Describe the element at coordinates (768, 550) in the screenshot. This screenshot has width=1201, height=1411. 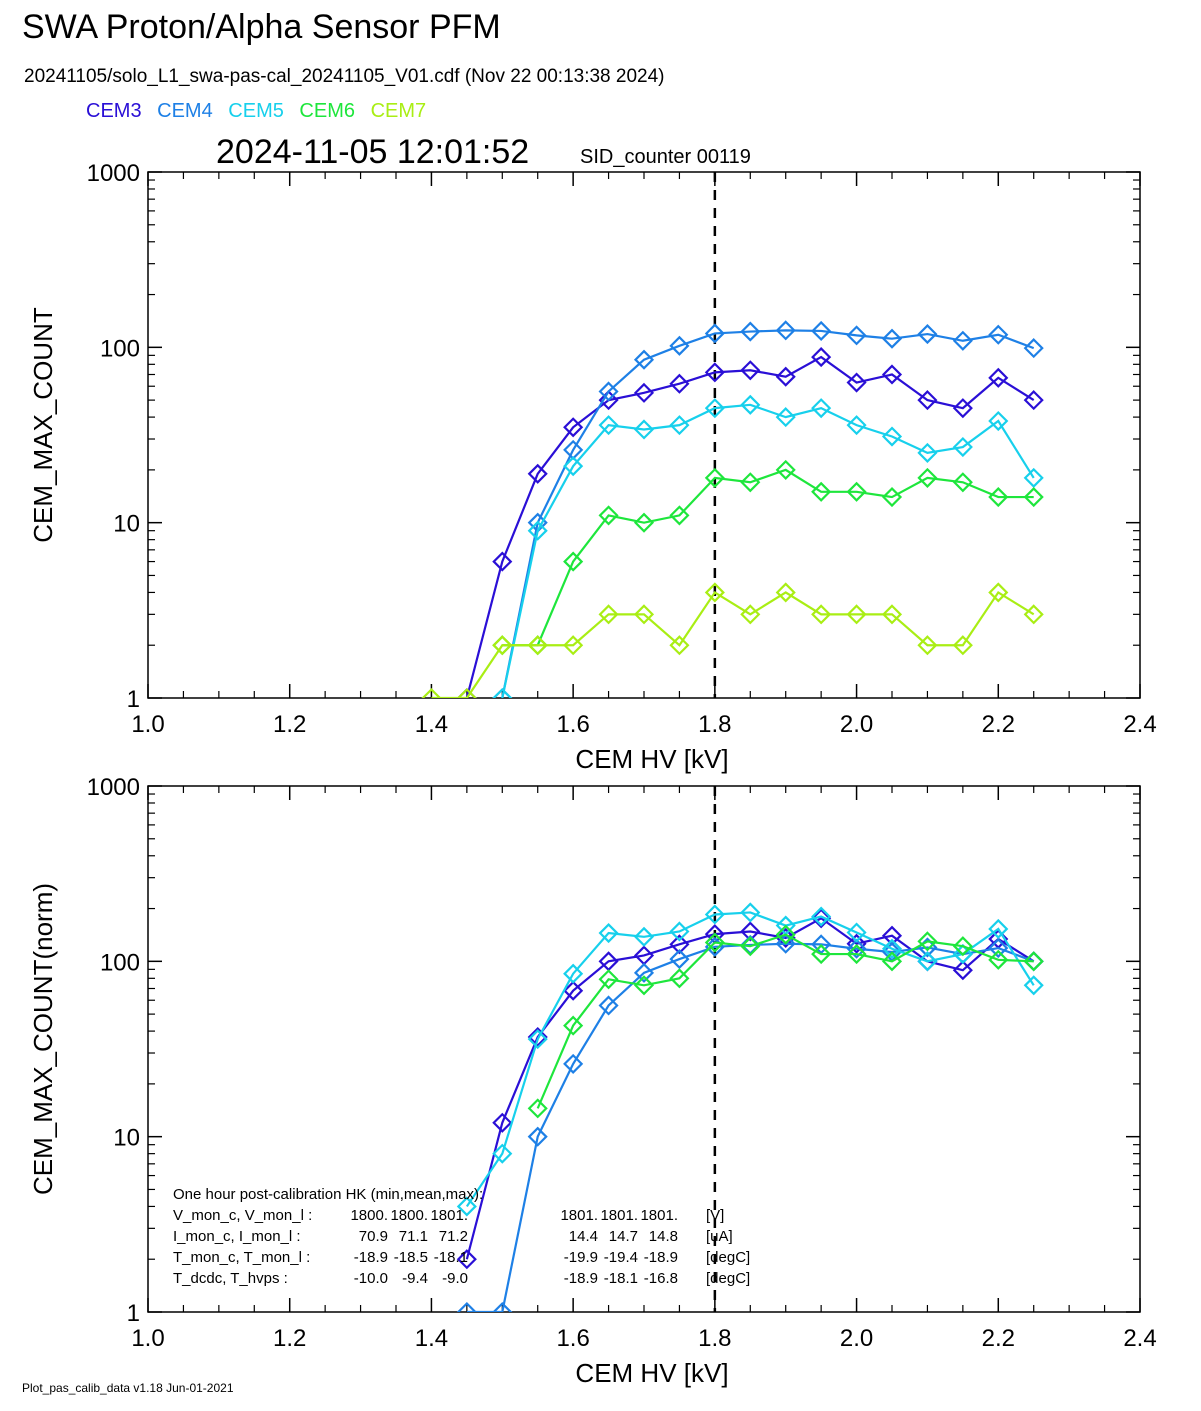
I see `series-line-cem5` at that location.